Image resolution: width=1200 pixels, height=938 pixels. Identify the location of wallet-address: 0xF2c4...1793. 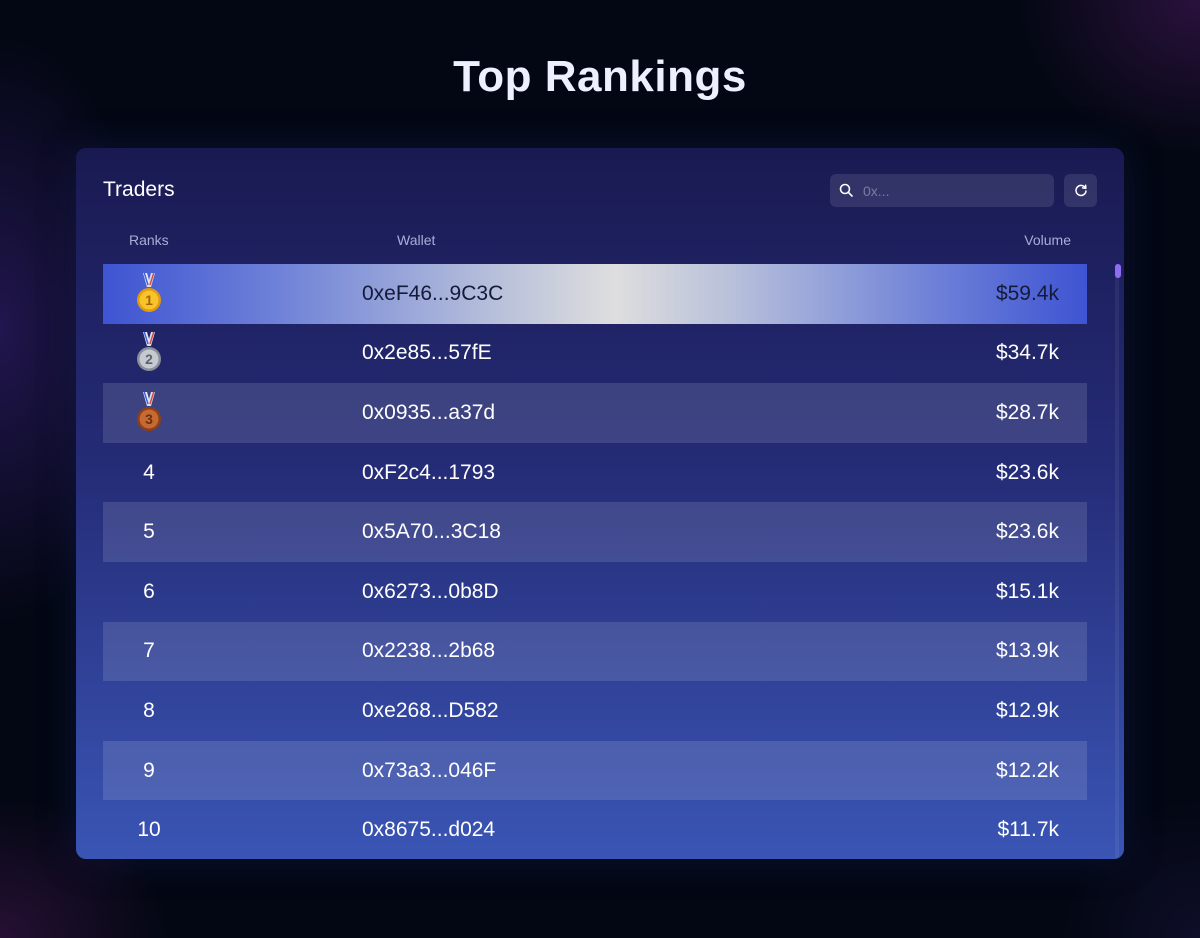
(429, 472).